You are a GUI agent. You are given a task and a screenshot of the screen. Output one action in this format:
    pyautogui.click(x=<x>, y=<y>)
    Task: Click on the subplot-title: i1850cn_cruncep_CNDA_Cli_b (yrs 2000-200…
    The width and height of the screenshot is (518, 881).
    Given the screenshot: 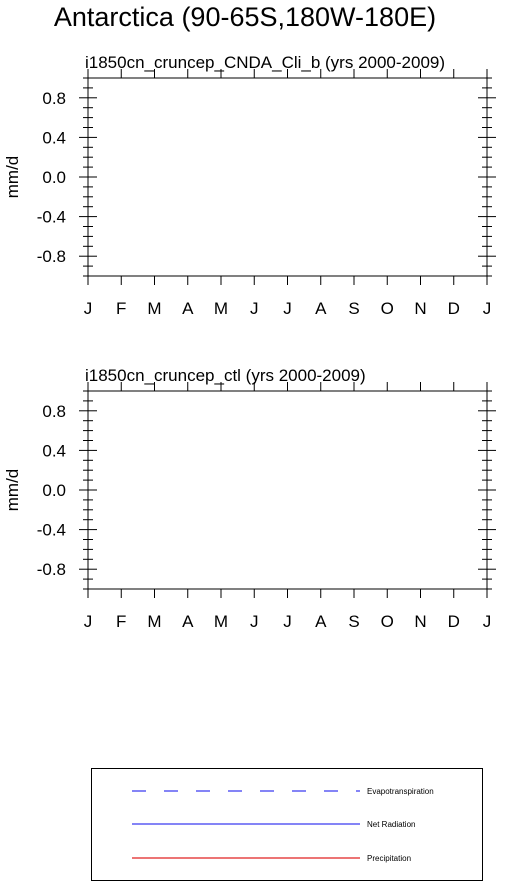 What is the action you would take?
    pyautogui.click(x=265, y=62)
    